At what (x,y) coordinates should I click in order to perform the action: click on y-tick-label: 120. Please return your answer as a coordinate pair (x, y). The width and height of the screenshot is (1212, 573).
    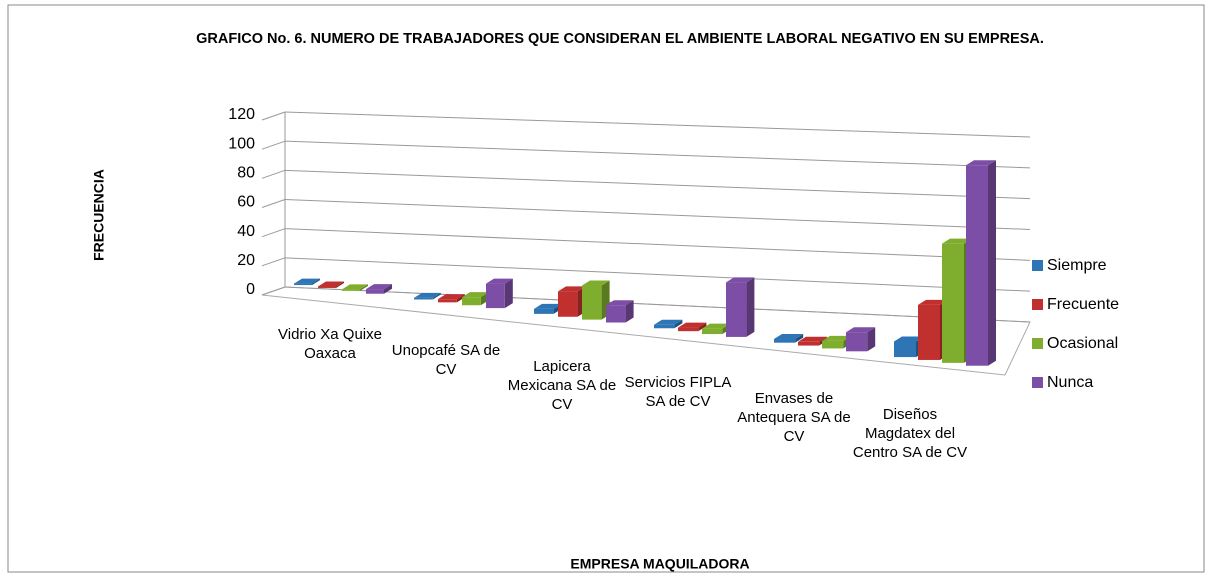
    Looking at the image, I should click on (241, 114).